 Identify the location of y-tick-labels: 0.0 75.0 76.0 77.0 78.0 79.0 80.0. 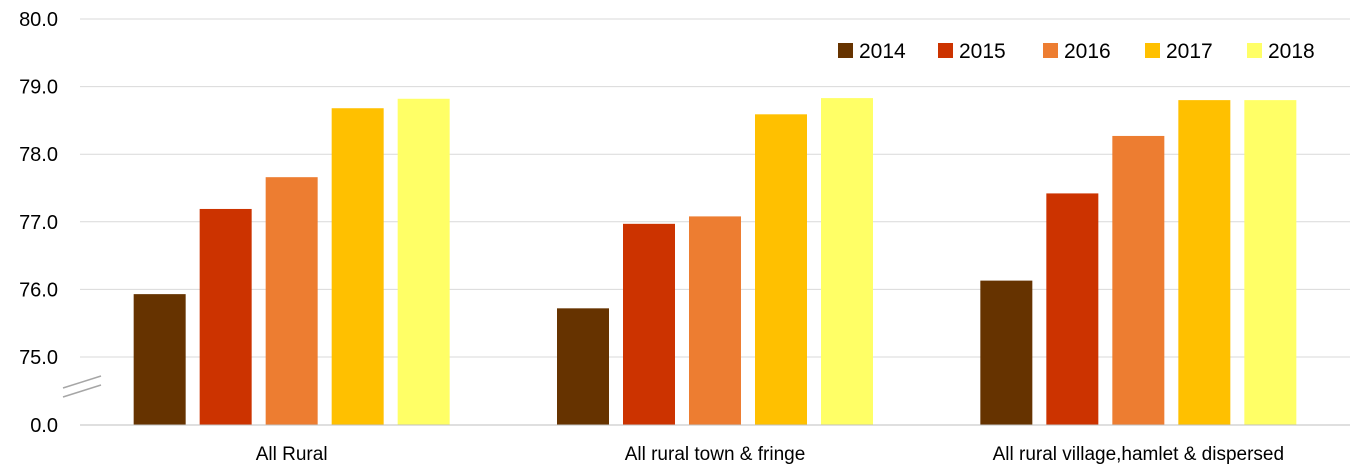
(38, 223).